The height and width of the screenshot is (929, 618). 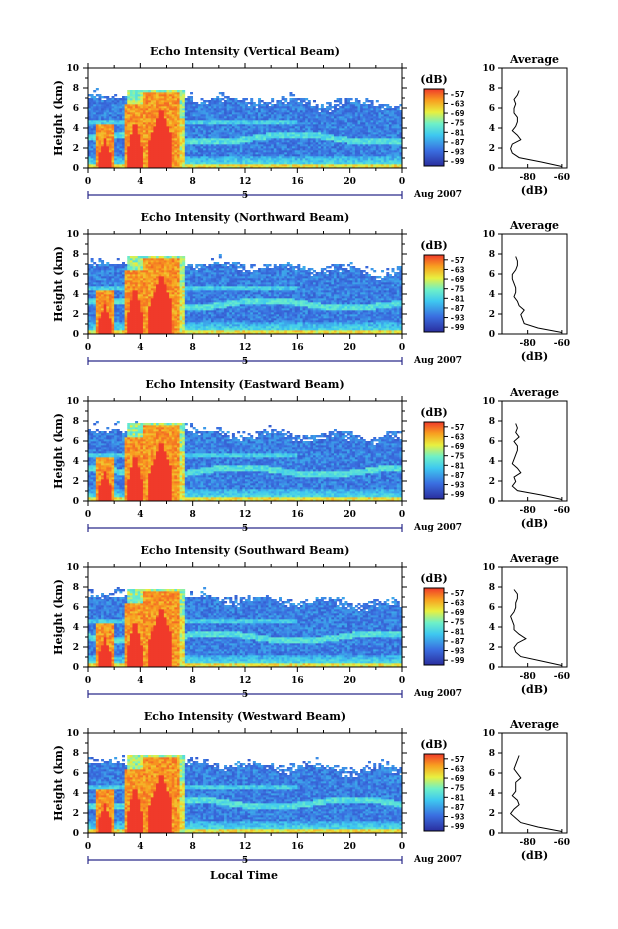 I want to click on panel-title: Echo Intensity (Westward Beam), so click(x=245, y=716).